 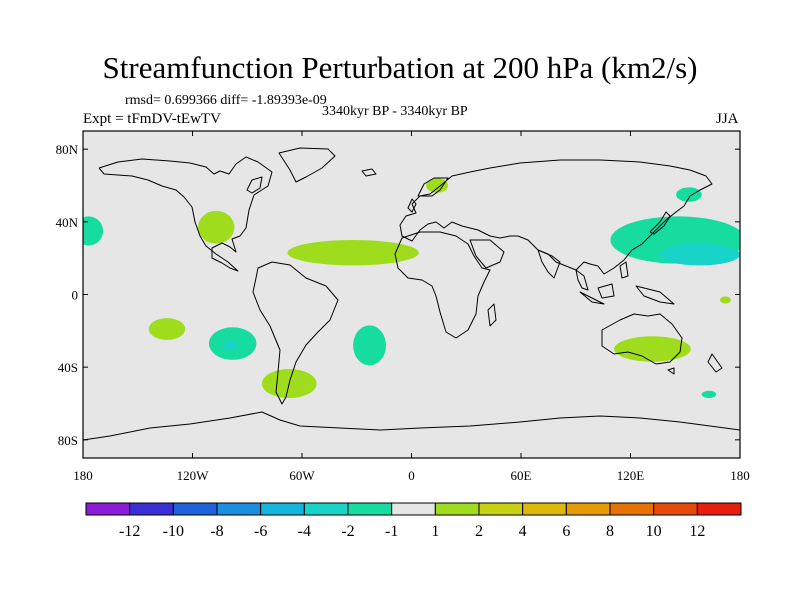 What do you see at coordinates (307, 165) in the screenshot?
I see `coast-greenland` at bounding box center [307, 165].